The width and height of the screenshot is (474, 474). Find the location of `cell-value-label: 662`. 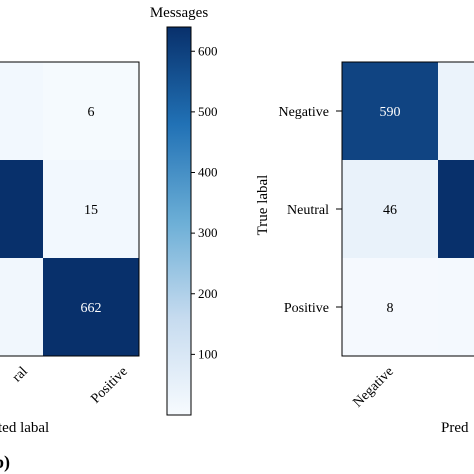

cell-value-label: 662 is located at coordinates (91, 308).